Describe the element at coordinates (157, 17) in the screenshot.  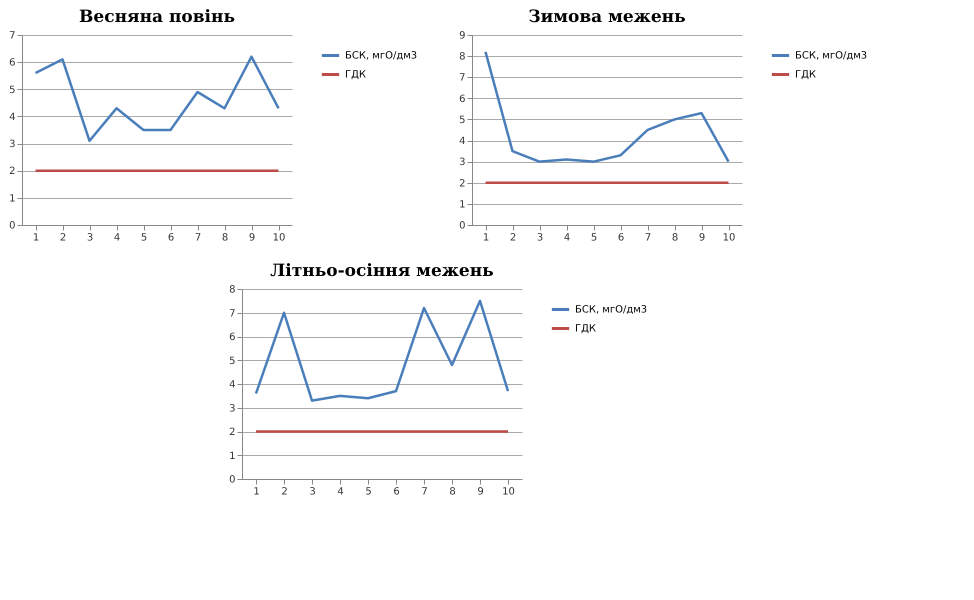
I see `chart-title: Весняна повінь` at that location.